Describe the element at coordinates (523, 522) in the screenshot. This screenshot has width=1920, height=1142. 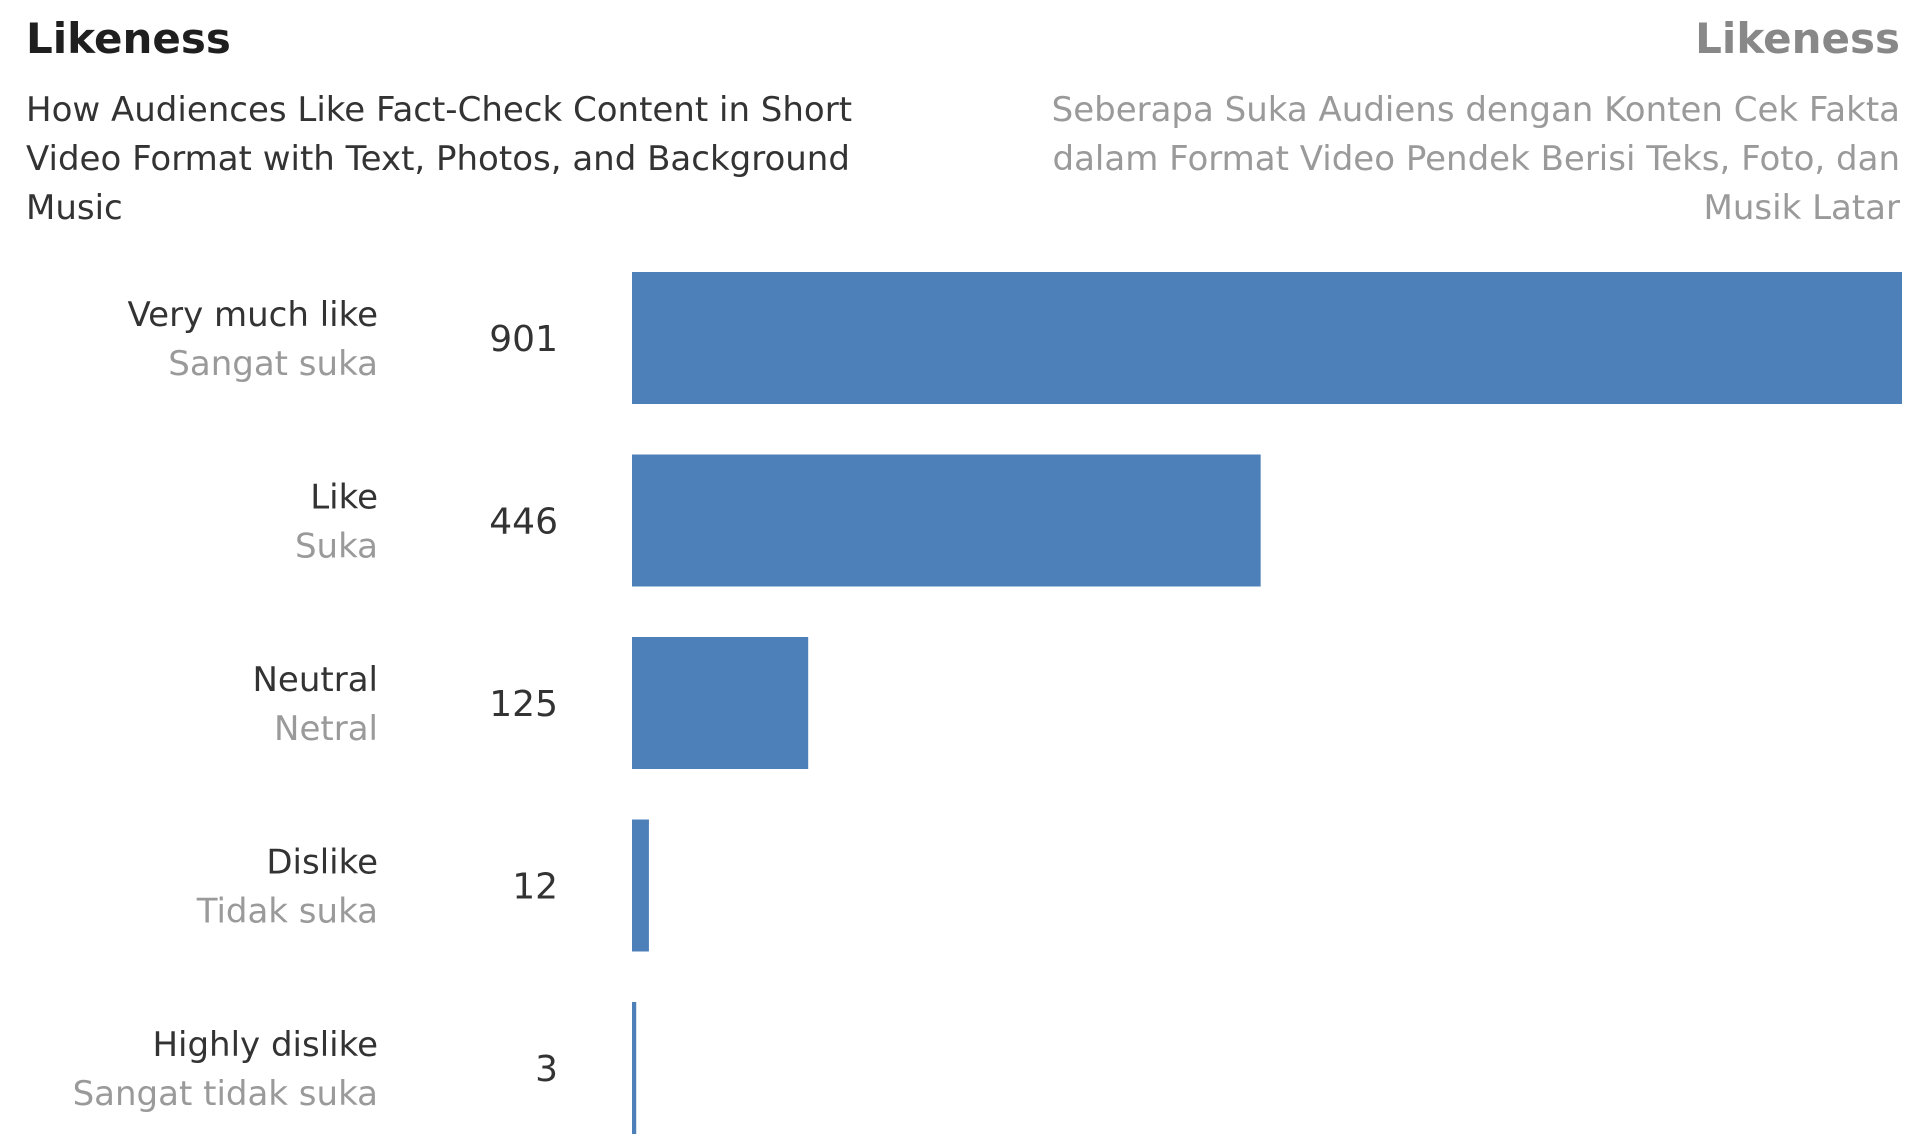
I see `value-label: 446` at that location.